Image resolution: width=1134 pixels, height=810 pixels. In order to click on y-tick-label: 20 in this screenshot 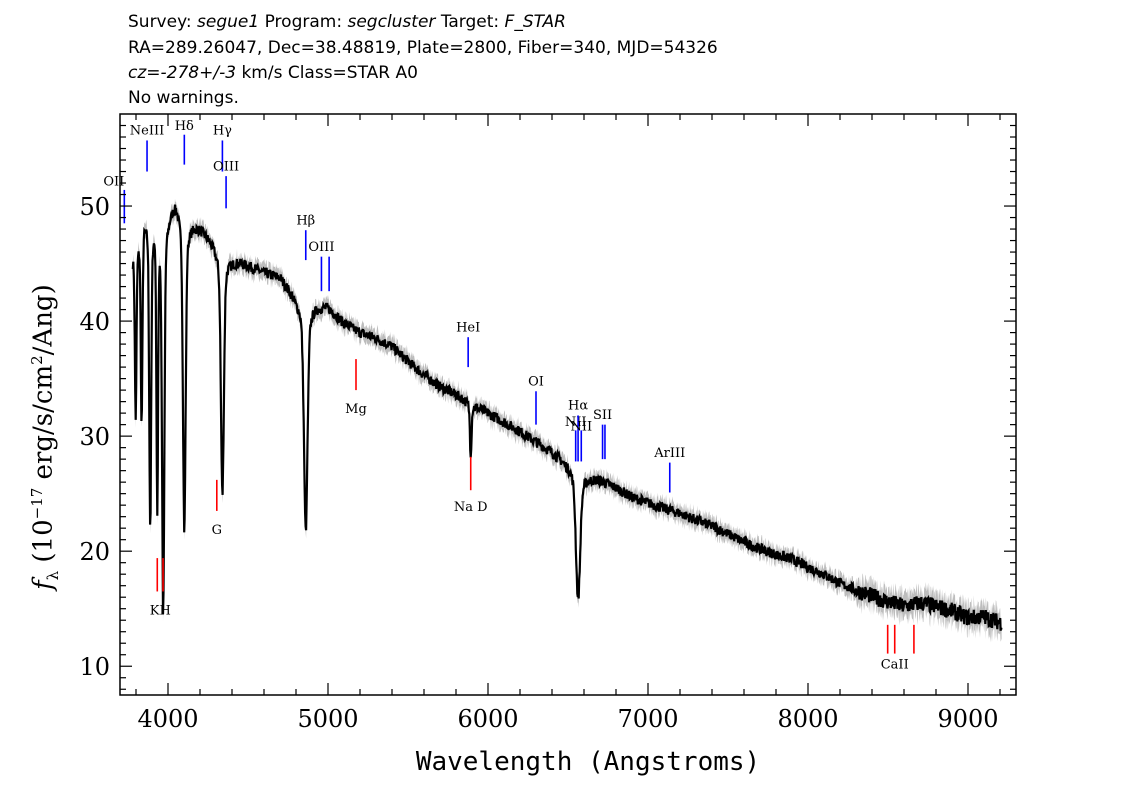, I will do `click(94, 552)`.